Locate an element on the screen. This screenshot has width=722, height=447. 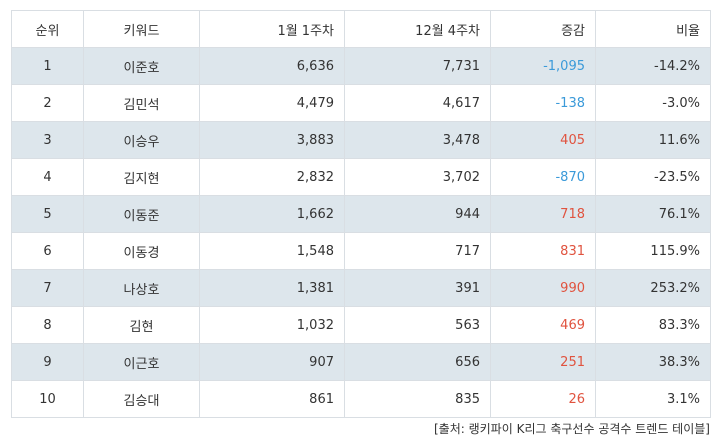
cell-week1: 861 is located at coordinates (272, 399).